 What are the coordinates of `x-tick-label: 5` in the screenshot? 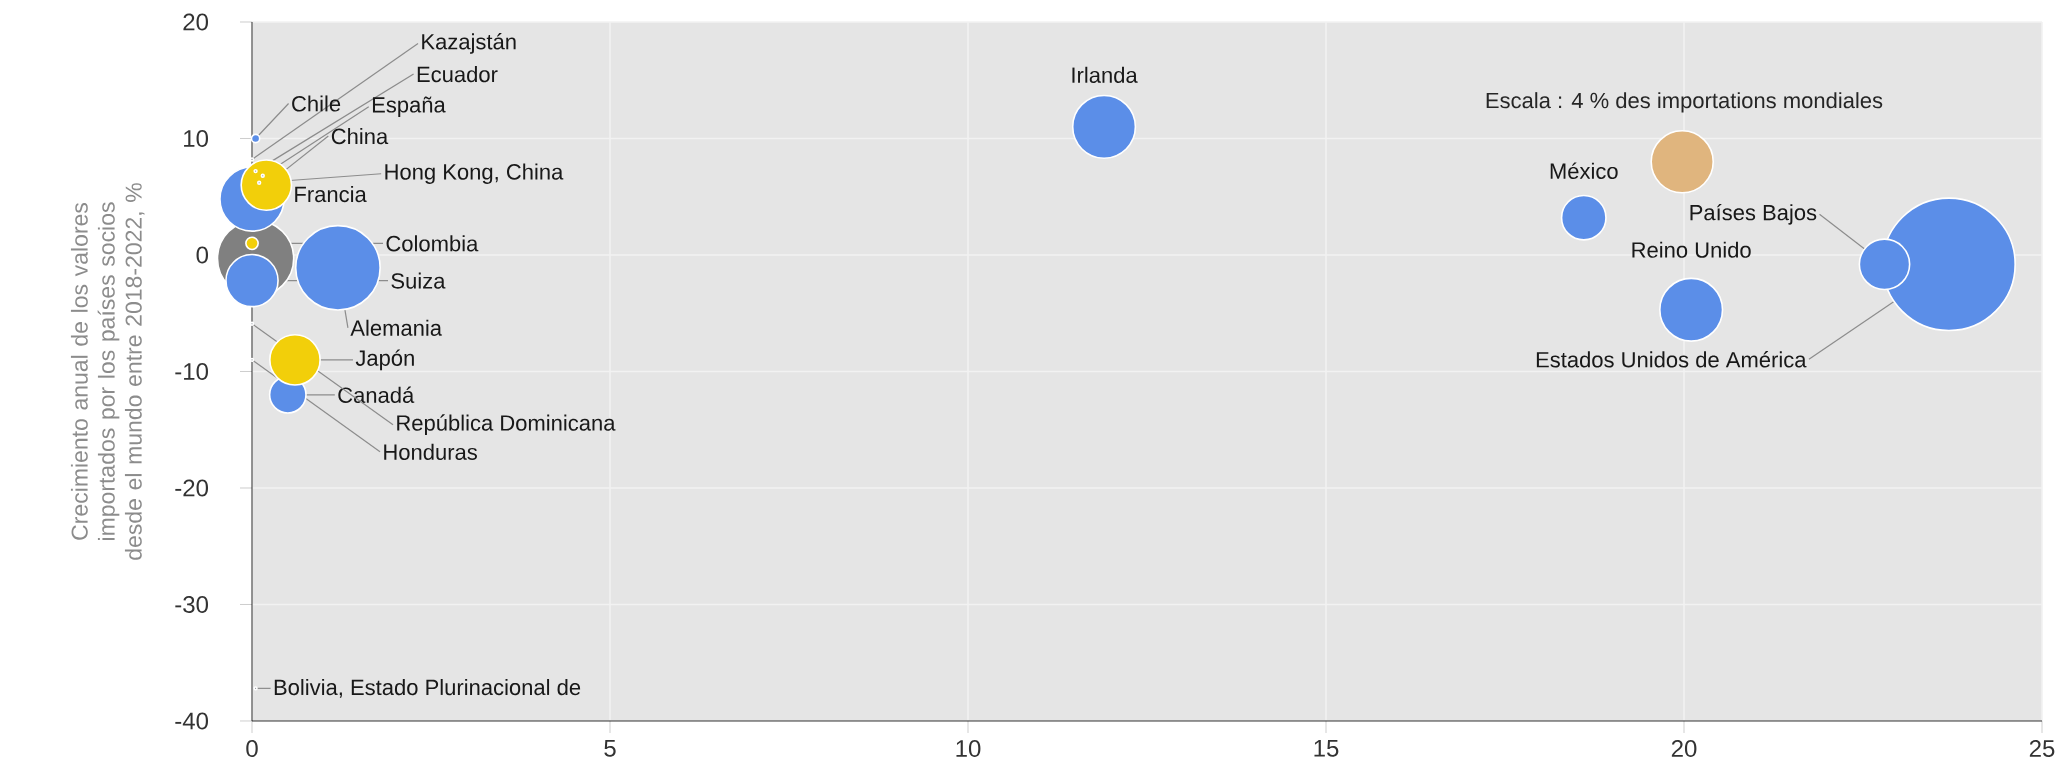 It's located at (610, 748).